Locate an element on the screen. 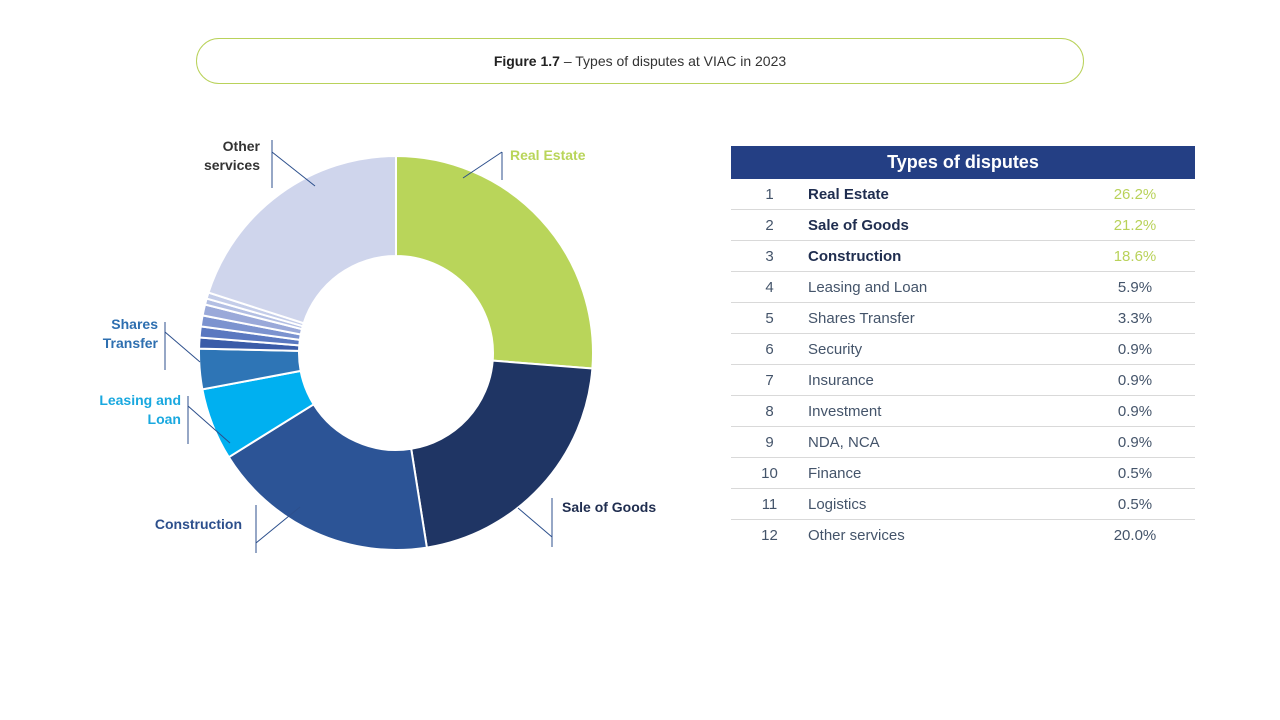 This screenshot has width=1280, height=720. table-cell-name: Logistics is located at coordinates (837, 504).